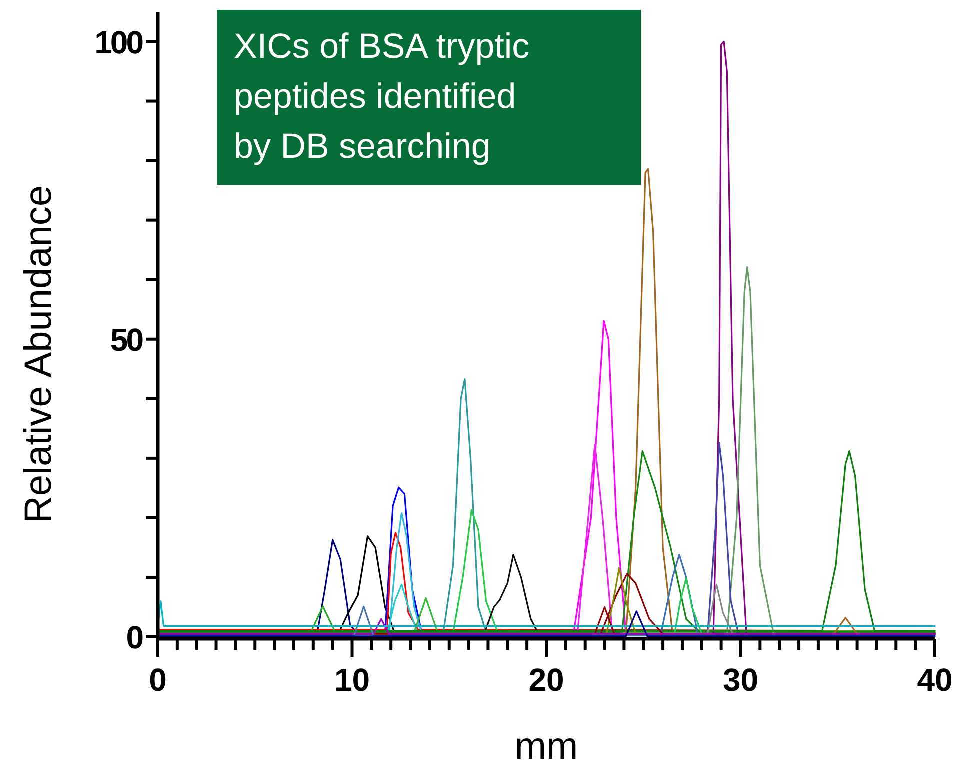  Describe the element at coordinates (352, 680) in the screenshot. I see `x-tick-label: 10` at that location.